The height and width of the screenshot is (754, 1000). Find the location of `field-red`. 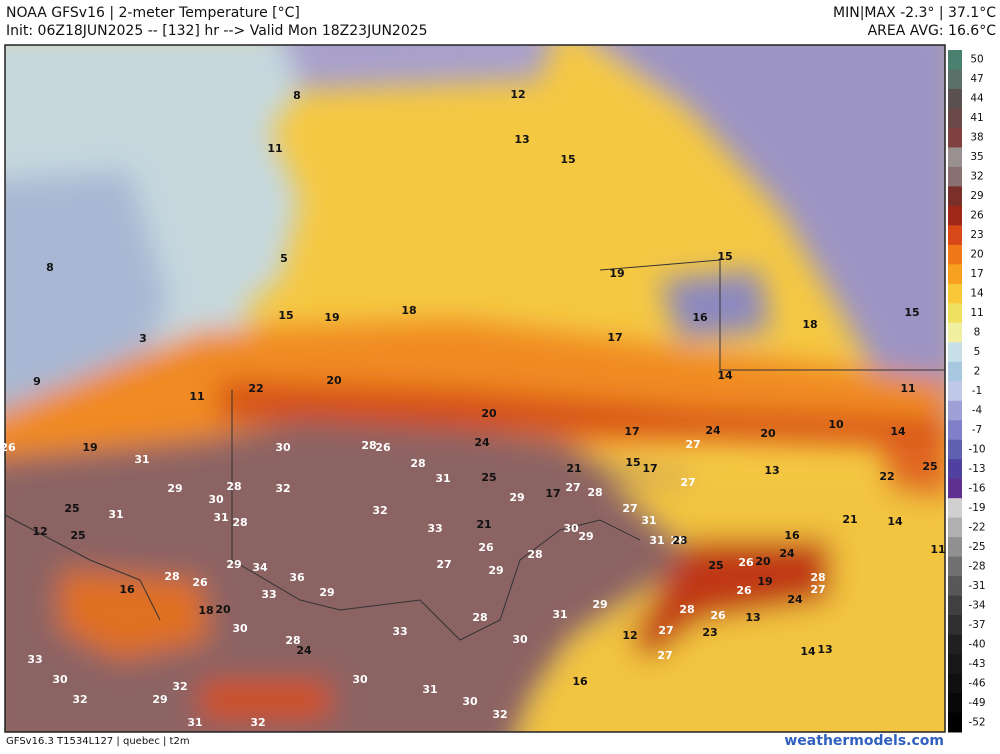

field-red is located at coordinates (582, 412).